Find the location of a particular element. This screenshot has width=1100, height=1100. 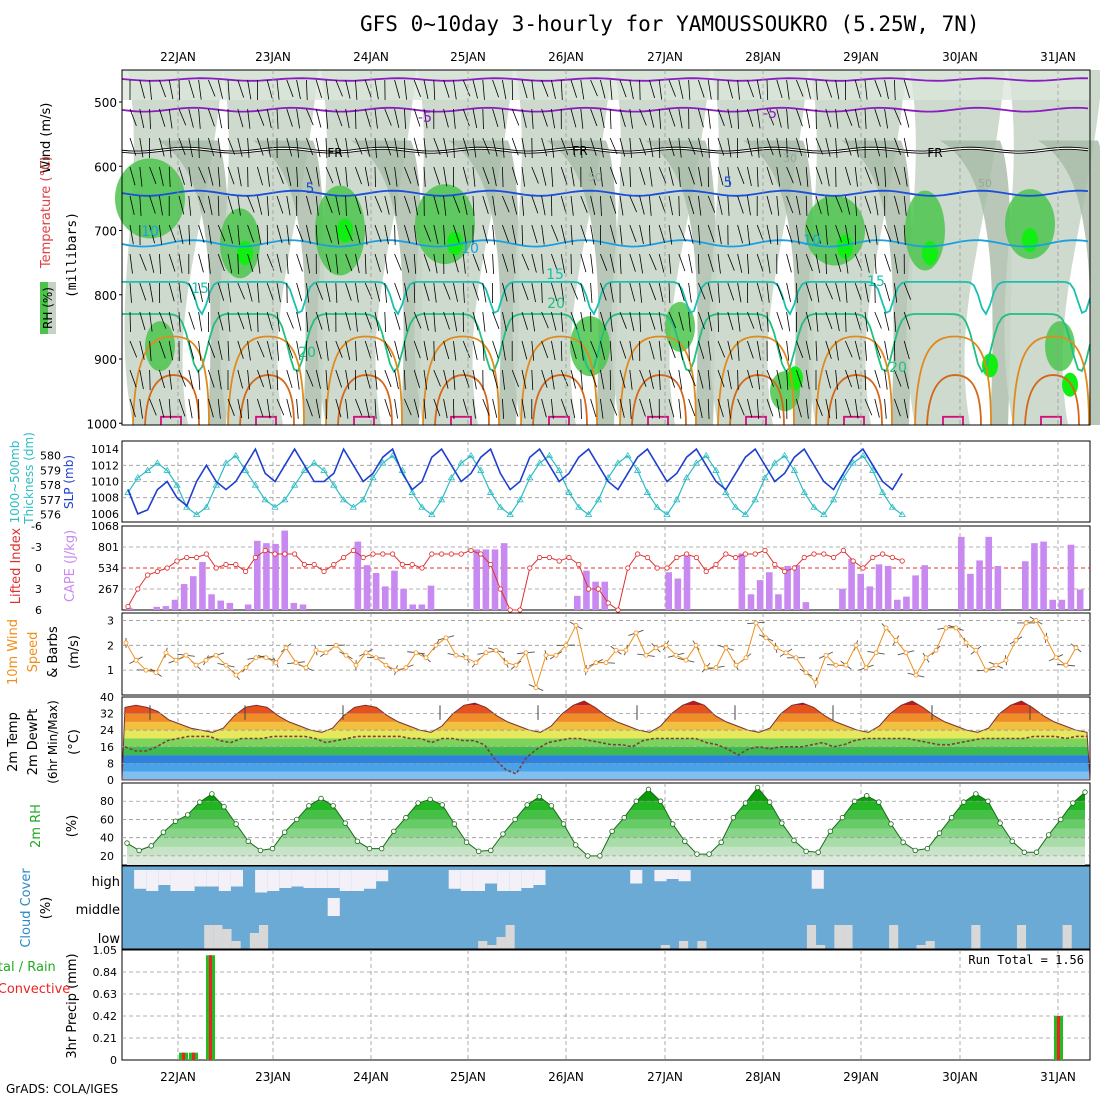

pressure-tick-label: 800 is located at coordinates (105, 296).